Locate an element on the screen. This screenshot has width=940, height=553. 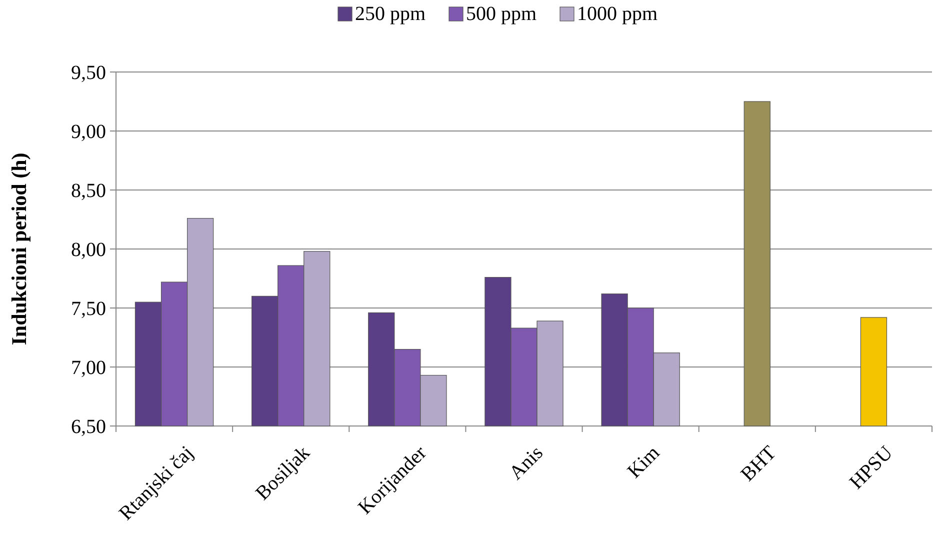
legend-label: 500 ppm is located at coordinates (501, 14).